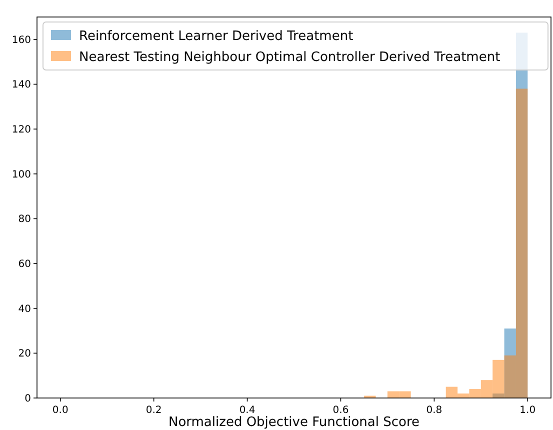 This screenshot has width=553, height=430. What do you see at coordinates (21, 130) in the screenshot?
I see `y-tick-label: 120` at bounding box center [21, 130].